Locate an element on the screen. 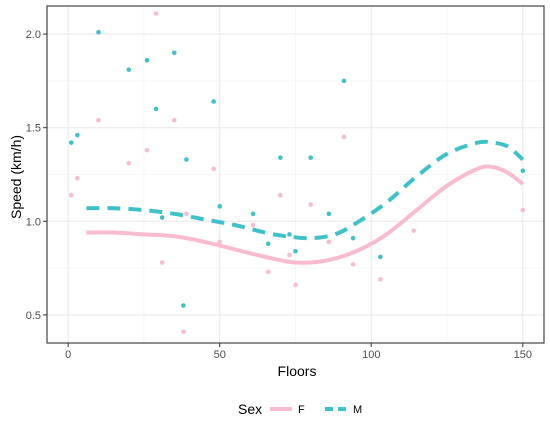 The width and height of the screenshot is (550, 426). x-tick-label: 0 is located at coordinates (68, 355).